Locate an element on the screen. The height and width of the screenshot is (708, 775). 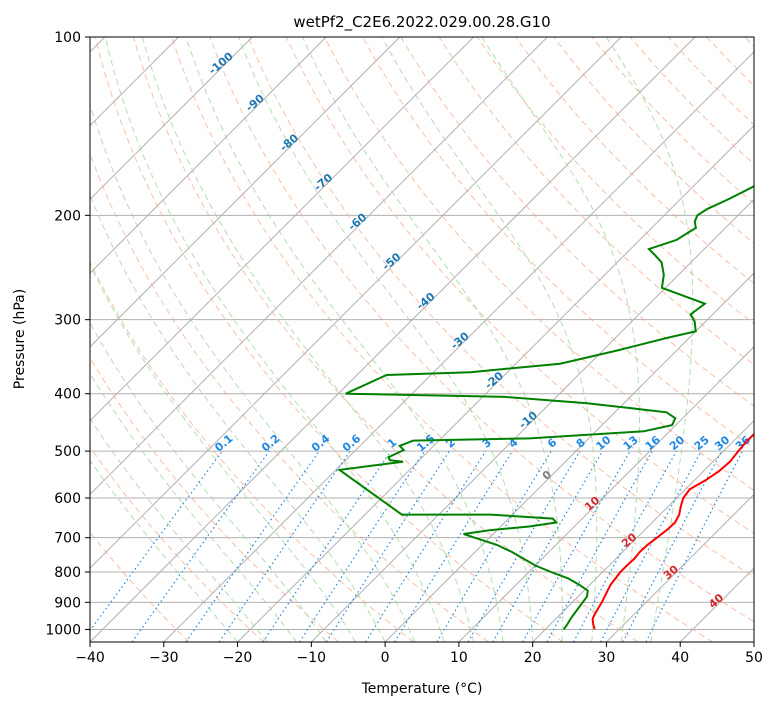
chart-title: wetPf2_C2E6.2022.029.00.28.G10 is located at coordinates (421, 22).